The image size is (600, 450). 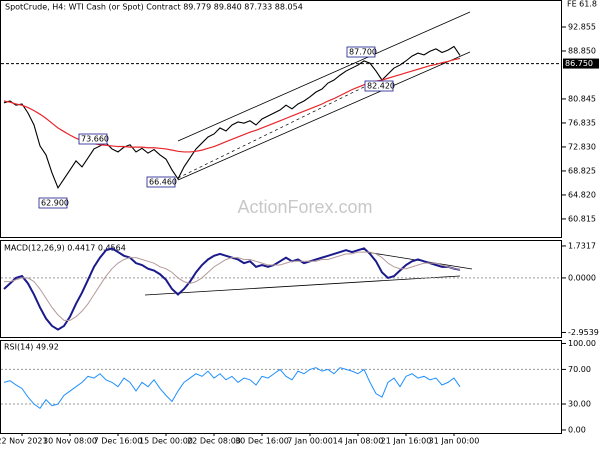 I want to click on annotation: 82.420, so click(x=381, y=86).